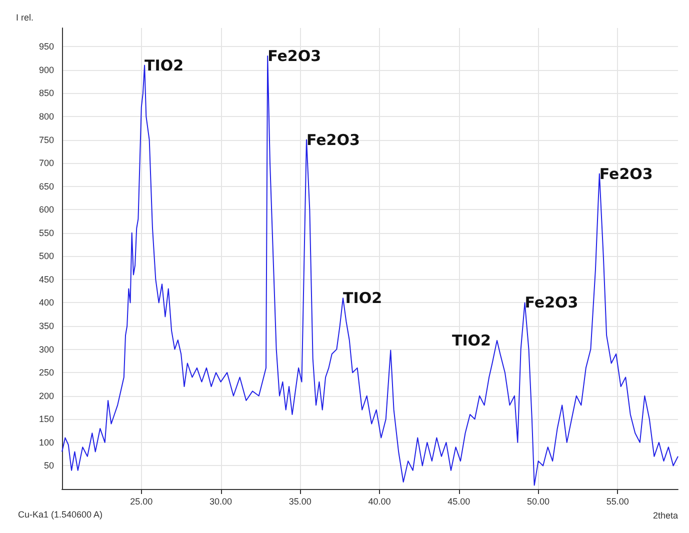  I want to click on y-tick-label: 700, so click(46, 163).